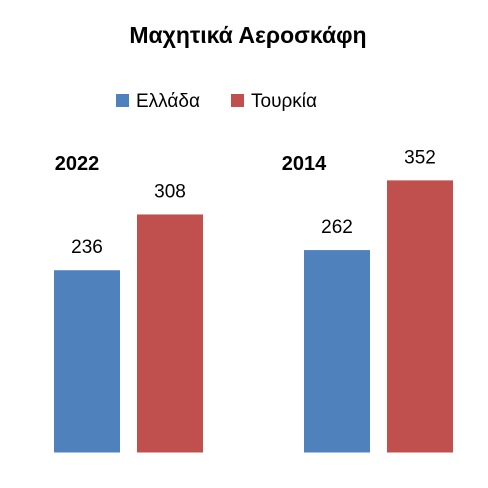 Image resolution: width=488 pixels, height=488 pixels. Describe the element at coordinates (168, 101) in the screenshot. I see `legend-label-1: Ελλάδα` at that location.